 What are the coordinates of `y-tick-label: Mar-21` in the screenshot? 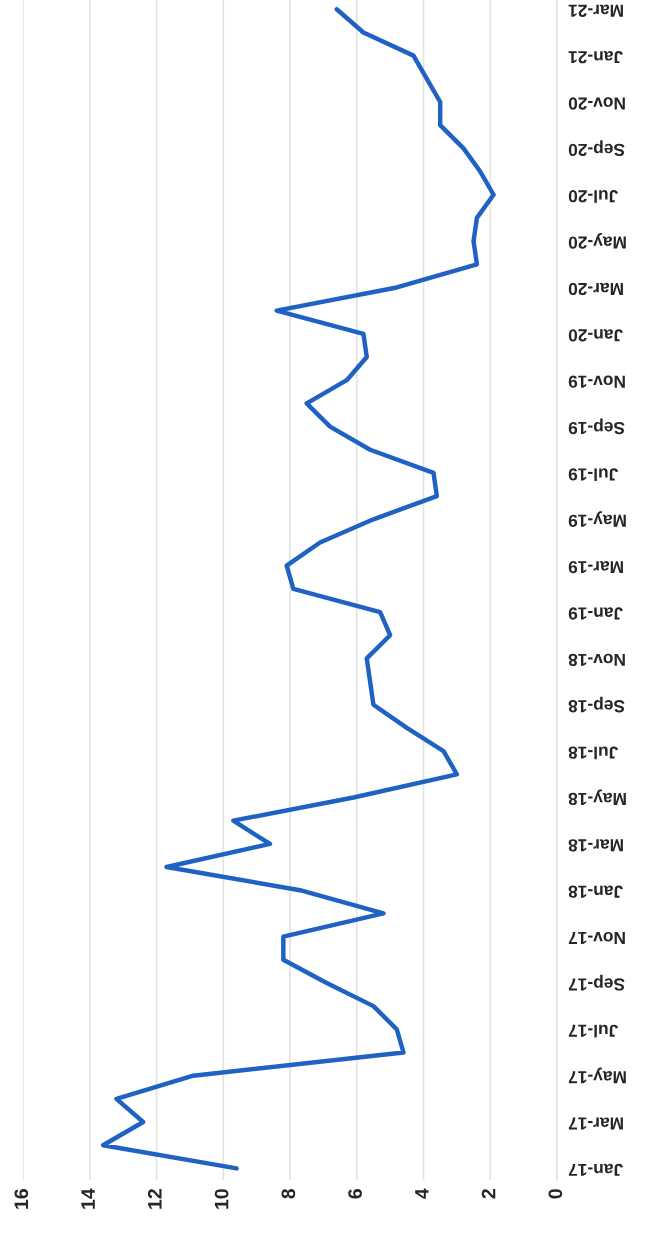 It's located at (595, 10).